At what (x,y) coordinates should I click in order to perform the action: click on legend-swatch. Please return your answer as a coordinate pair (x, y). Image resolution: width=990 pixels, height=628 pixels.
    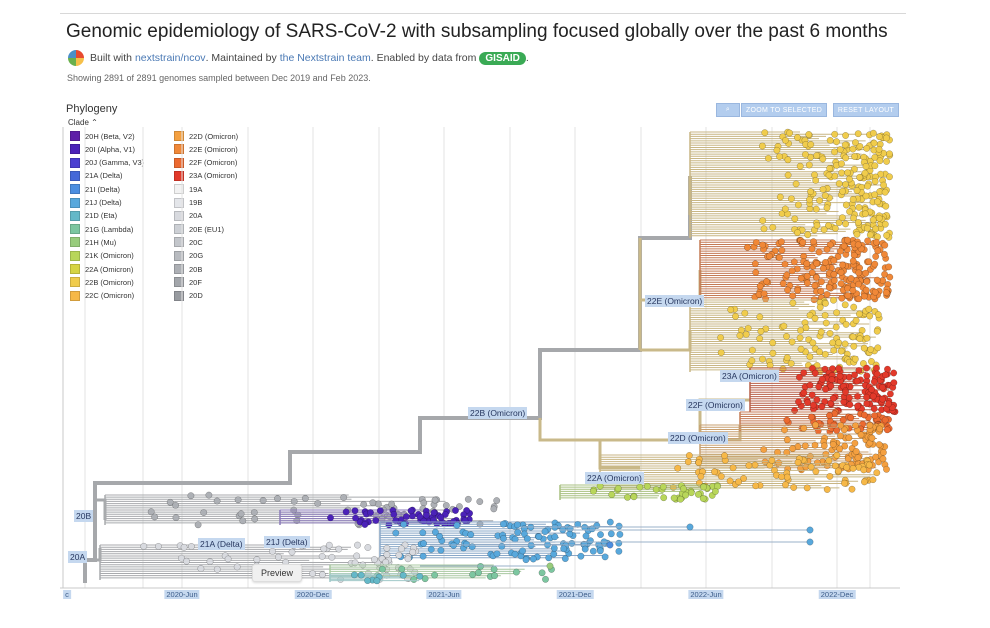
    Looking at the image, I should click on (75, 215).